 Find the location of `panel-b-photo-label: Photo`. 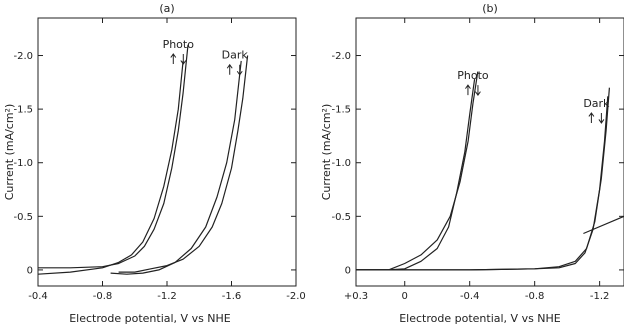

panel-b-photo-label: Photo is located at coordinates (473, 75).